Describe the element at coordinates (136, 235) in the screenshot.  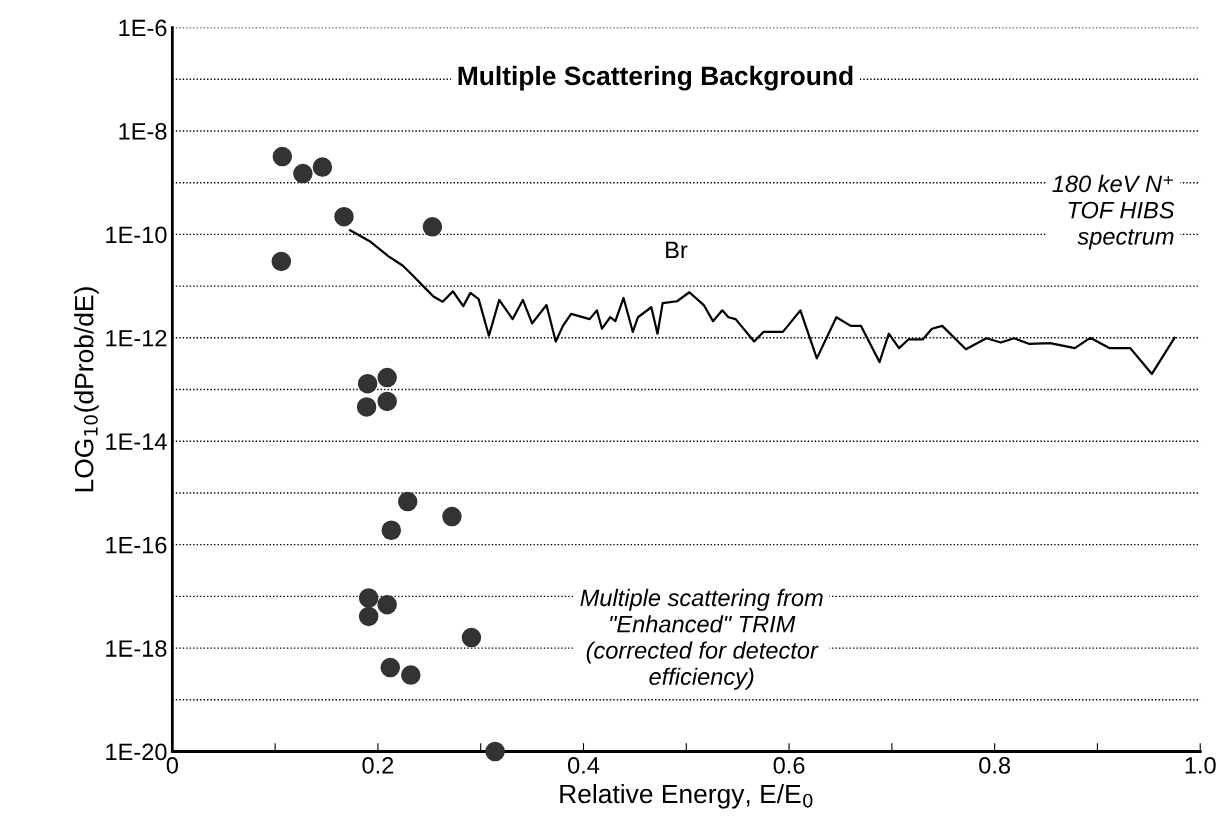
I see `y-tick-label: 1E-10` at that location.